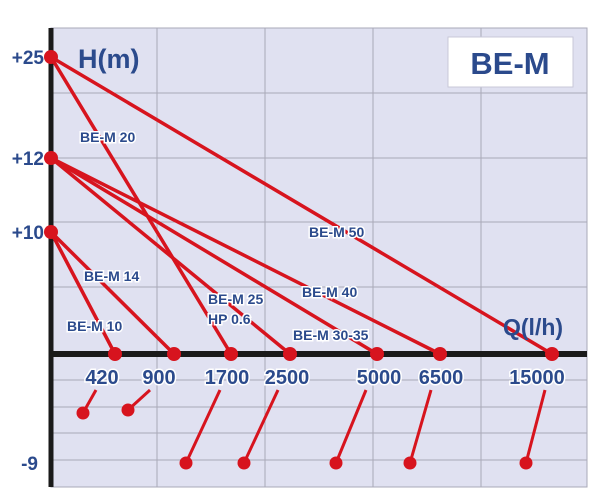  I want to click on series-label: BE-M 20, so click(107, 137).